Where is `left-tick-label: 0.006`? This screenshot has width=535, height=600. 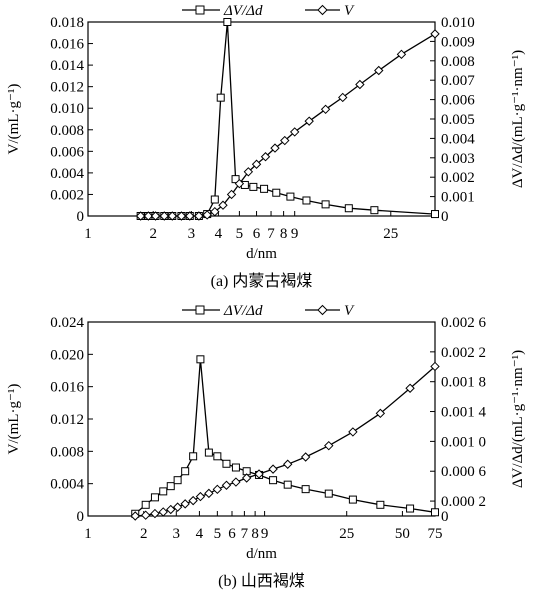 left-tick-label: 0.006 is located at coordinates (67, 152).